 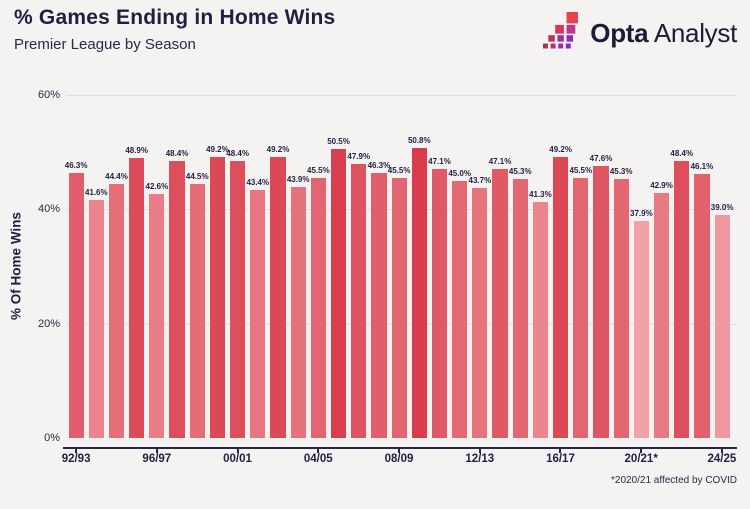 I want to click on bar-14/15: 45.3%, so click(x=520, y=266).